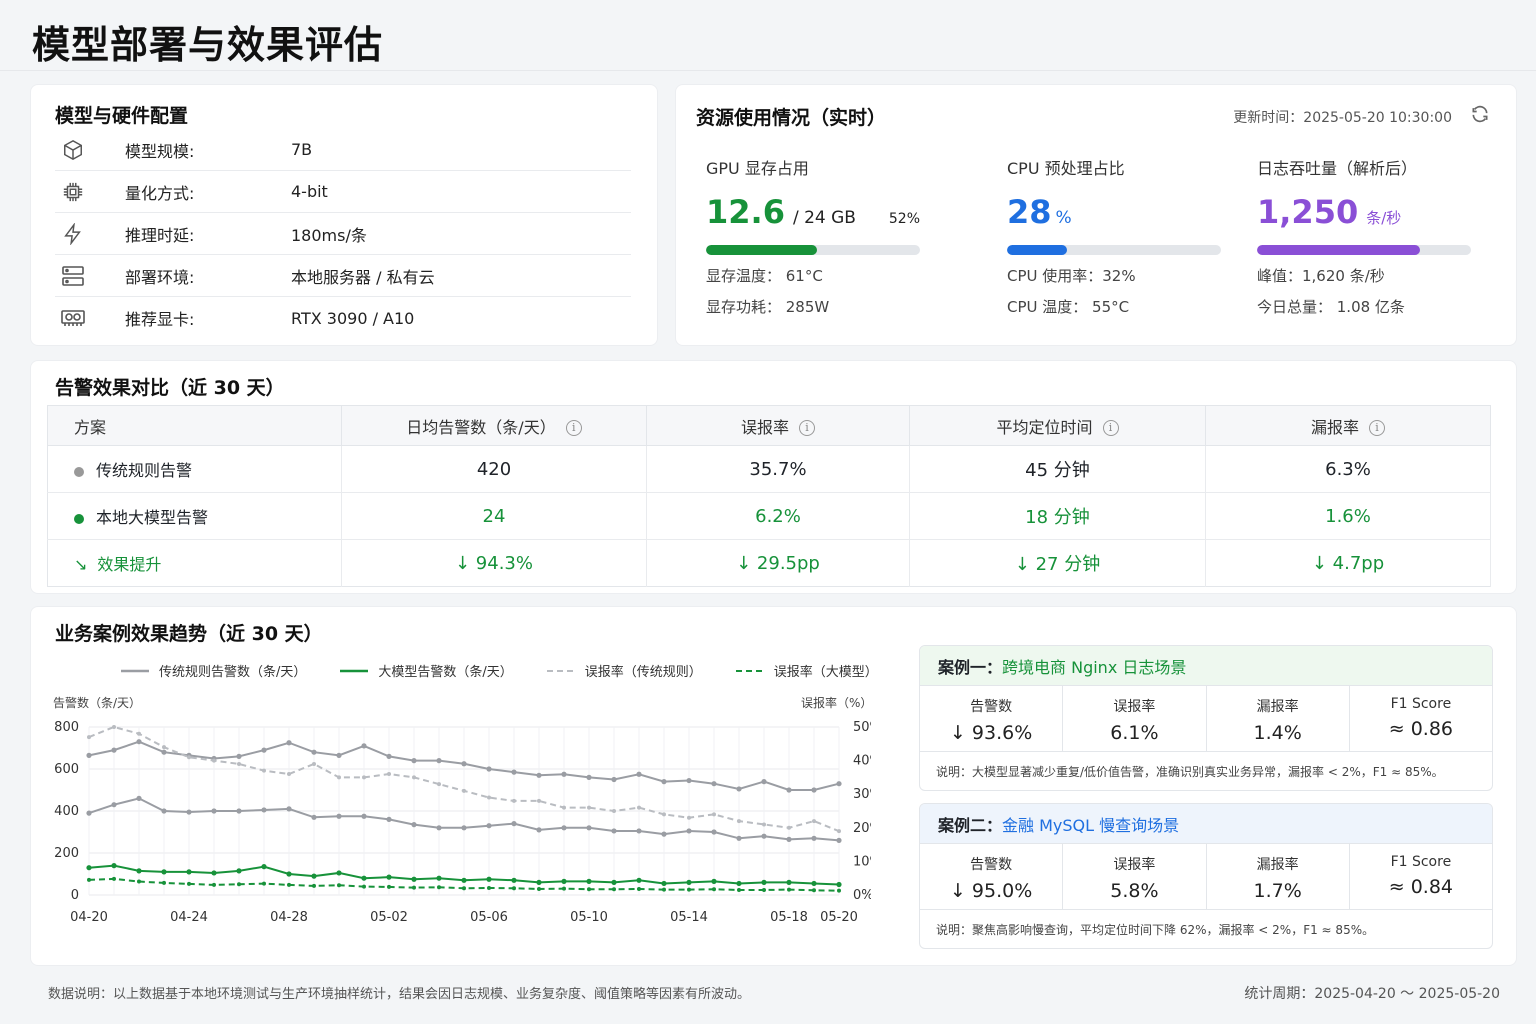 This screenshot has width=1536, height=1024. I want to click on chip-icon, so click(73, 192).